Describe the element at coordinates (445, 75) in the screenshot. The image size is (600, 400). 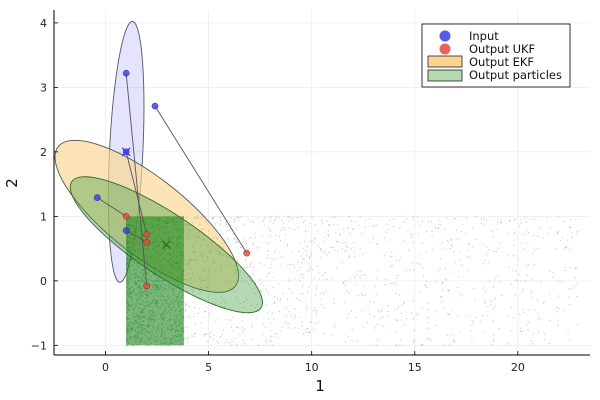
I see `legend-swatch-particles` at that location.